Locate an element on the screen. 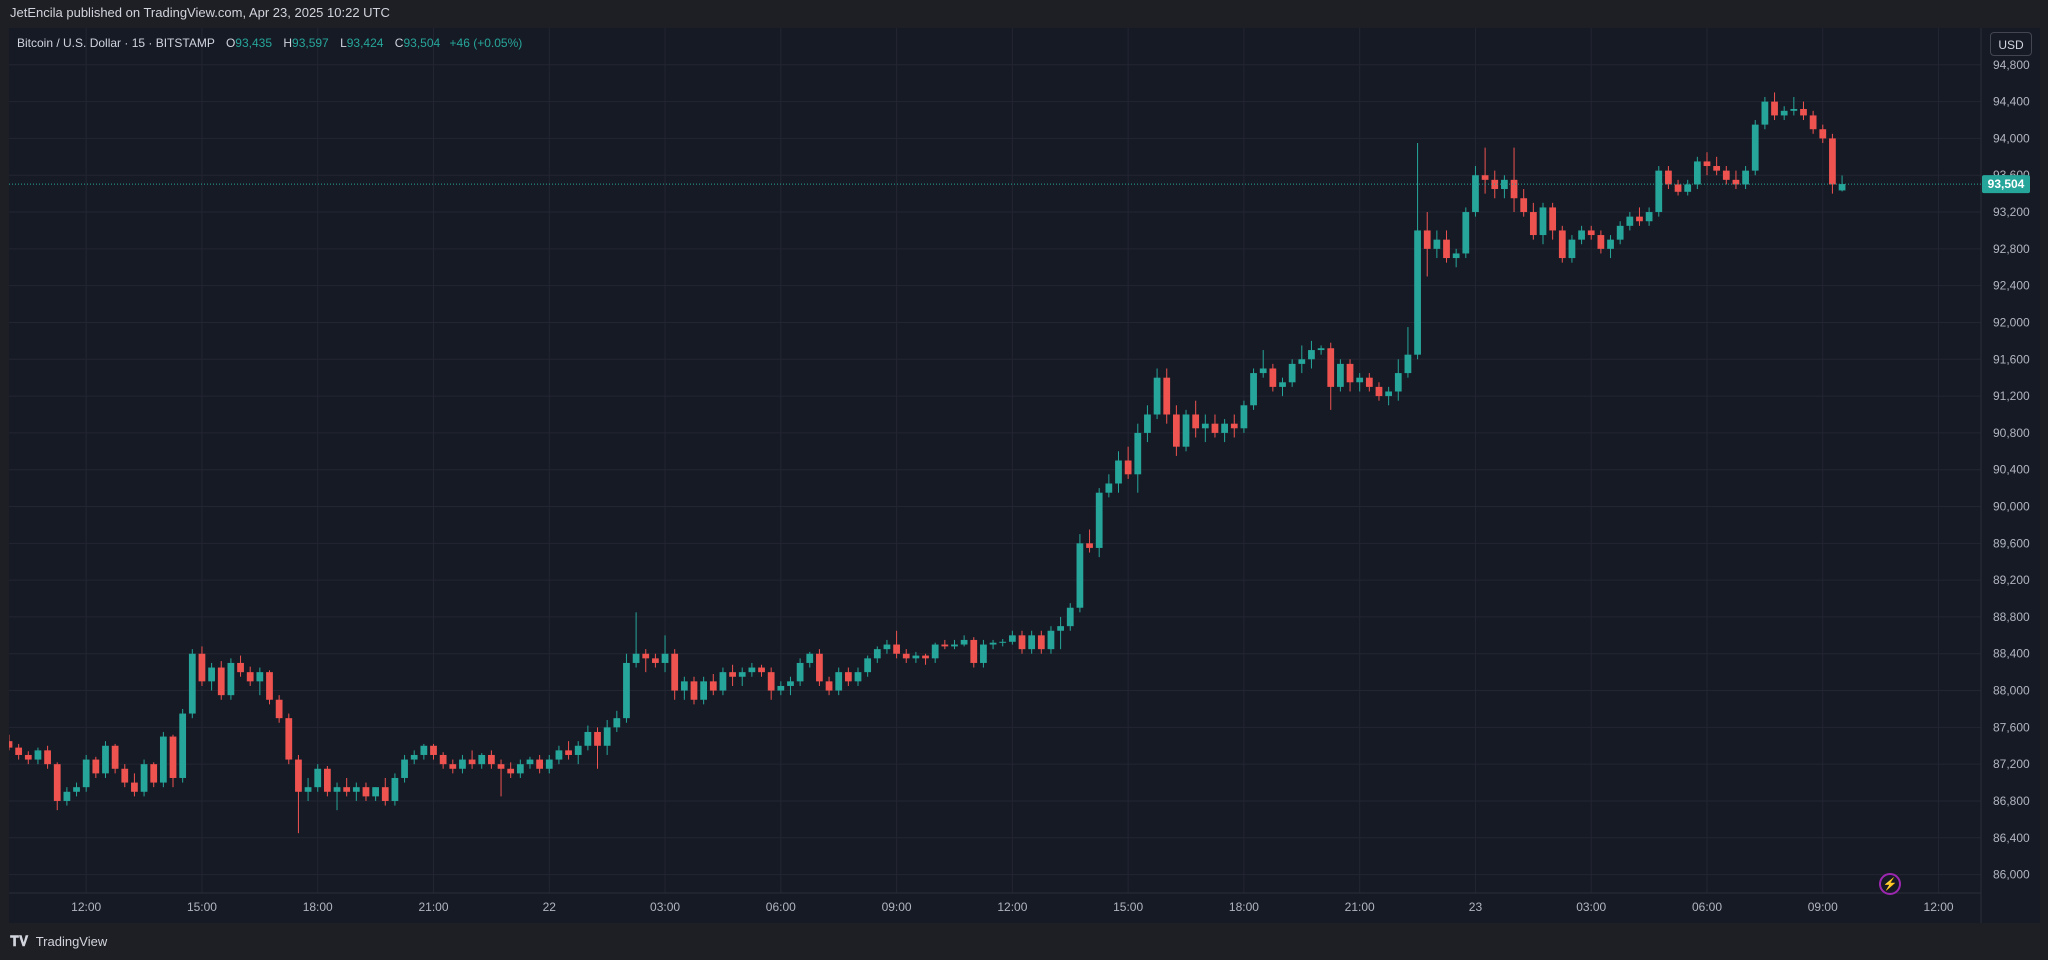  lightning-icon: ⚡ is located at coordinates (1890, 884).